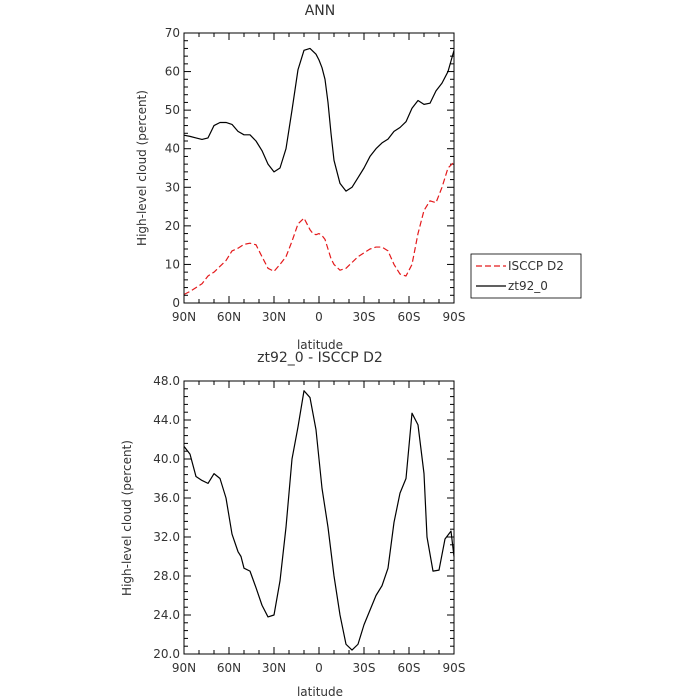 This screenshot has width=700, height=700. What do you see at coordinates (172, 110) in the screenshot?
I see `y-tick-label: 50` at bounding box center [172, 110].